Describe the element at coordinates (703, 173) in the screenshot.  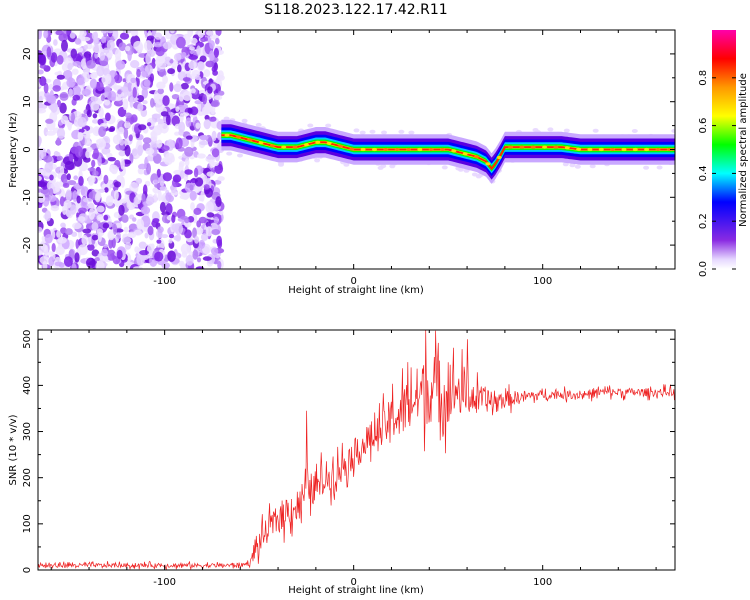
I see `colorbar-tick-label: 0.4` at that location.